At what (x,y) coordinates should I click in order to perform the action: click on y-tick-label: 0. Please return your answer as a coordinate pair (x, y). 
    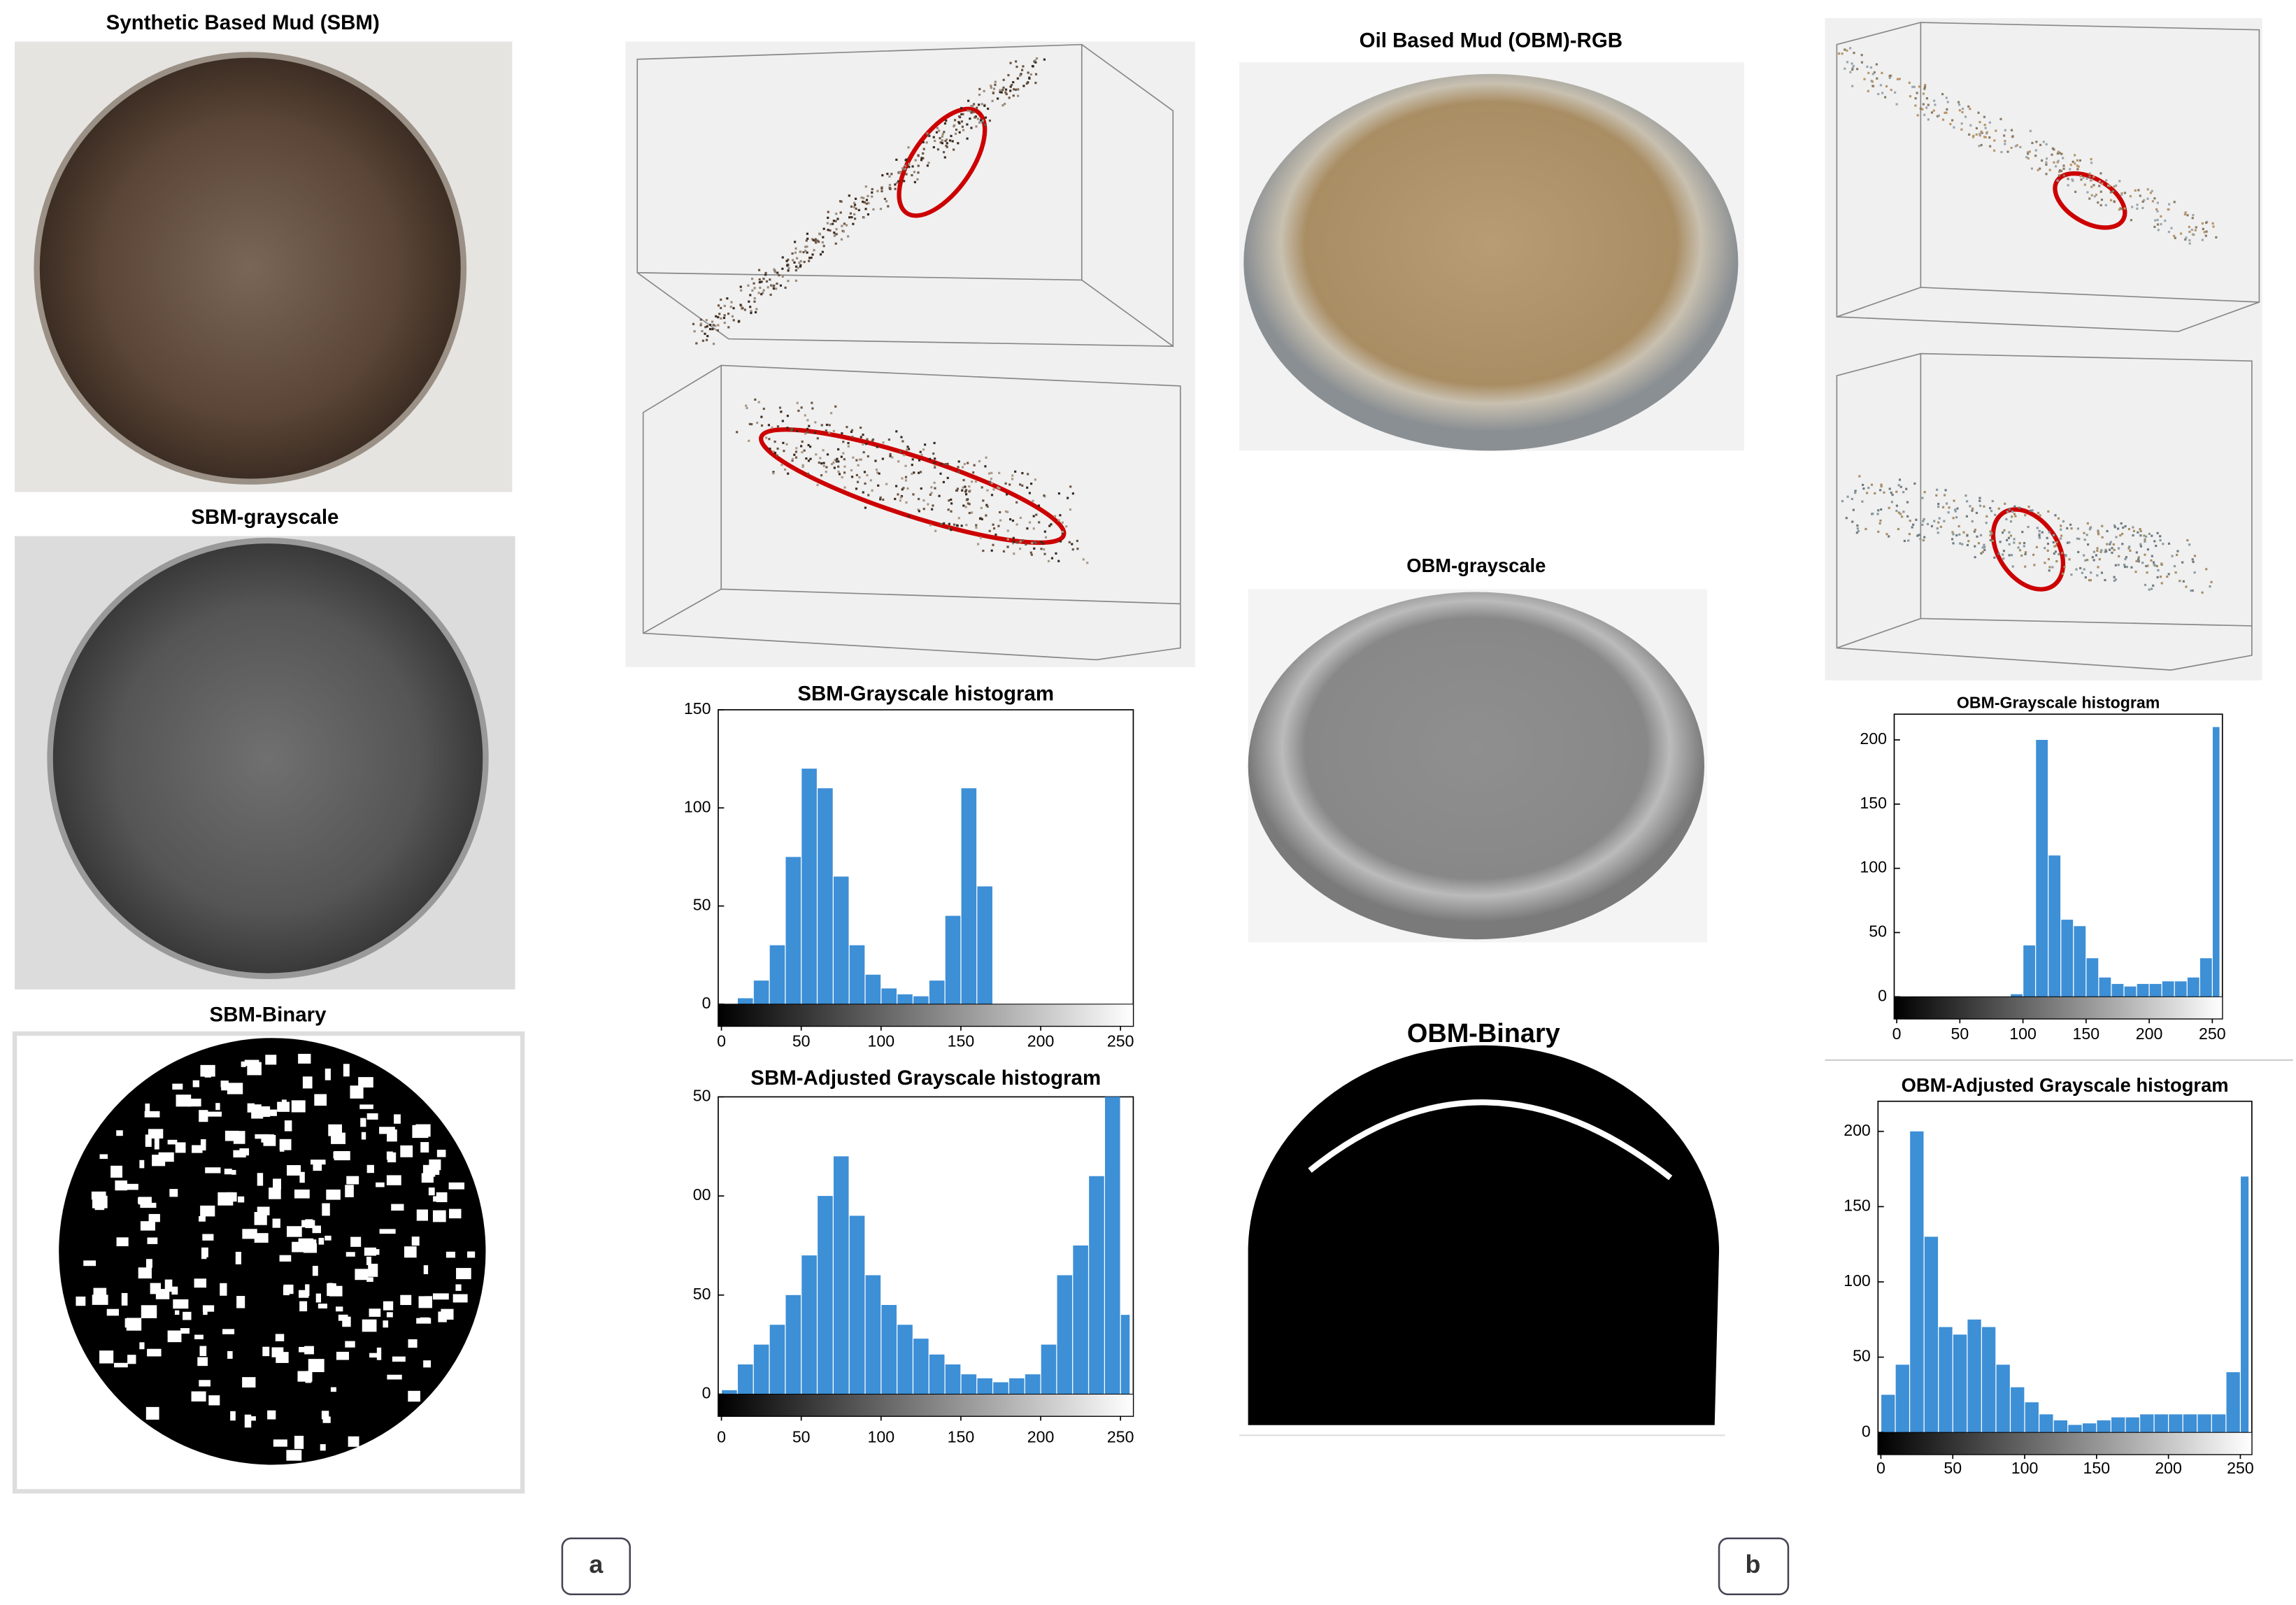
    Looking at the image, I should click on (1883, 995).